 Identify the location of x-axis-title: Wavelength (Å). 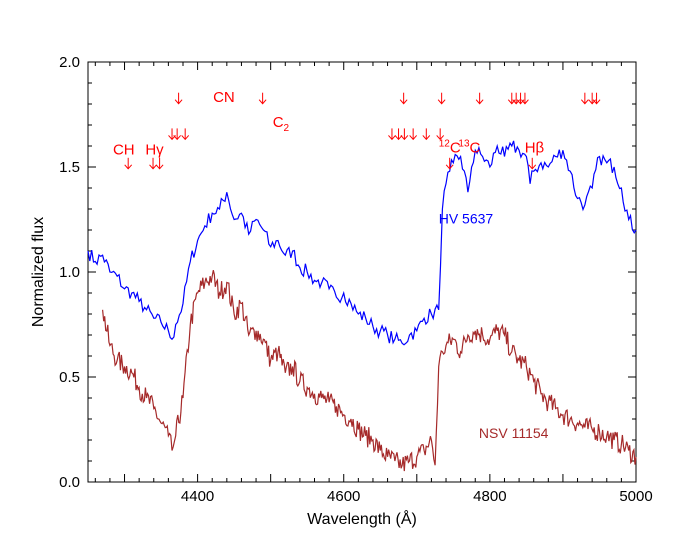
(362, 518).